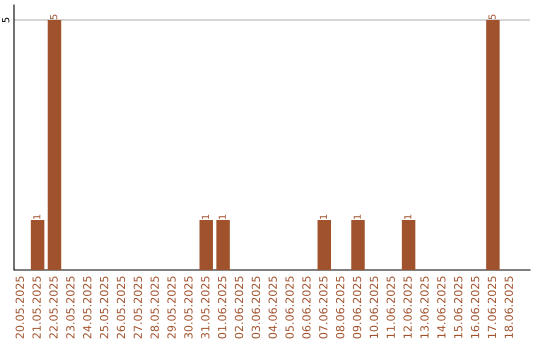 This screenshot has height=340, width=540. What do you see at coordinates (357, 307) in the screenshot?
I see `x-tick-label: 09.06.2025` at bounding box center [357, 307].